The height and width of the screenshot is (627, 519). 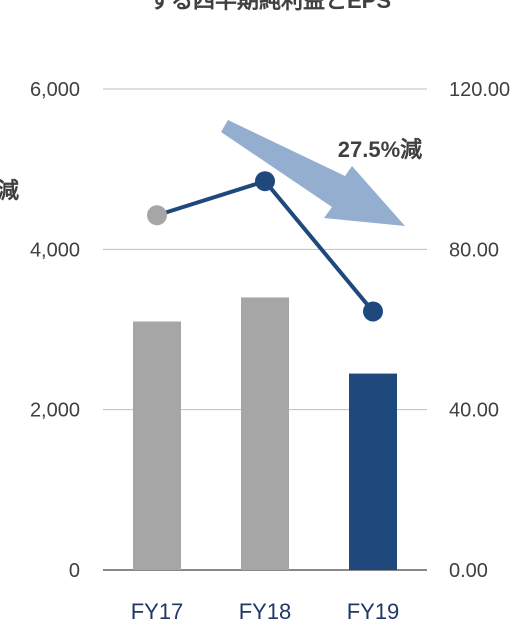 What do you see at coordinates (468, 571) in the screenshot?
I see `right-axis-tick-label: 0.00` at bounding box center [468, 571].